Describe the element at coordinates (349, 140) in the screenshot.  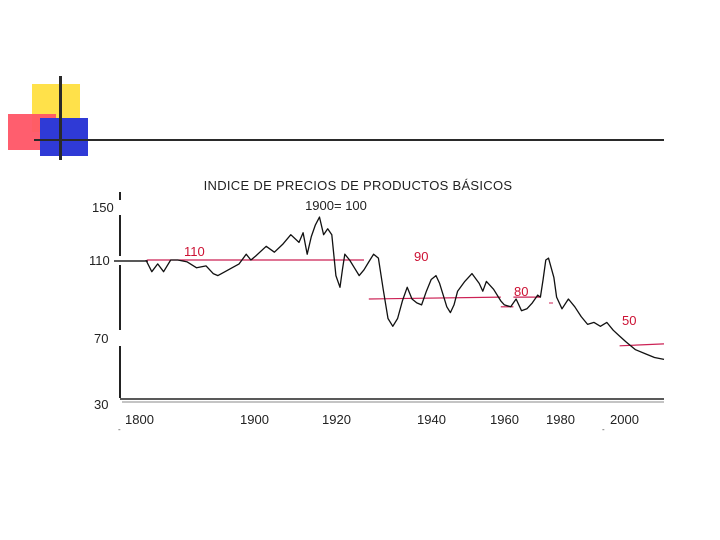
I see `horizontal-rule` at that location.